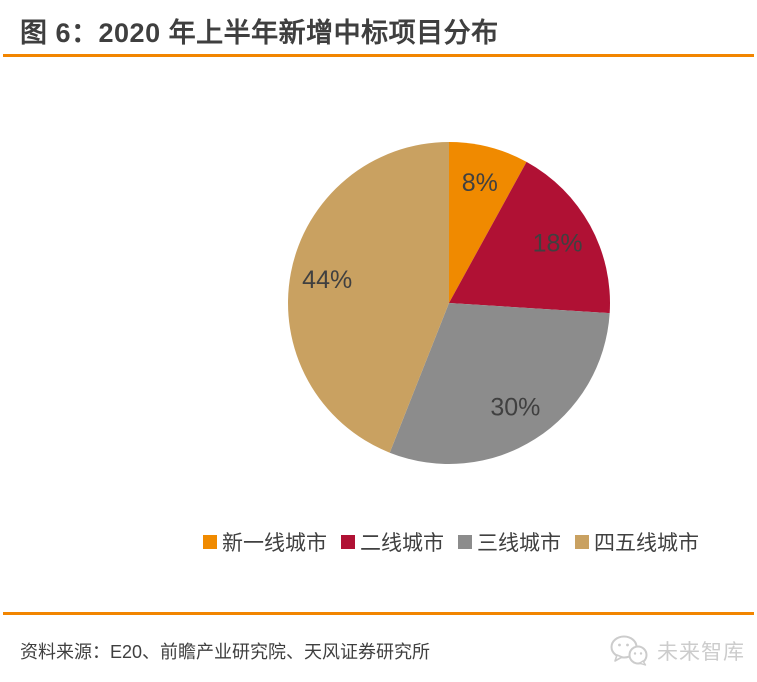 This screenshot has width=757, height=682. Describe the element at coordinates (515, 408) in the screenshot. I see `pie-slice-label: 30%` at that location.